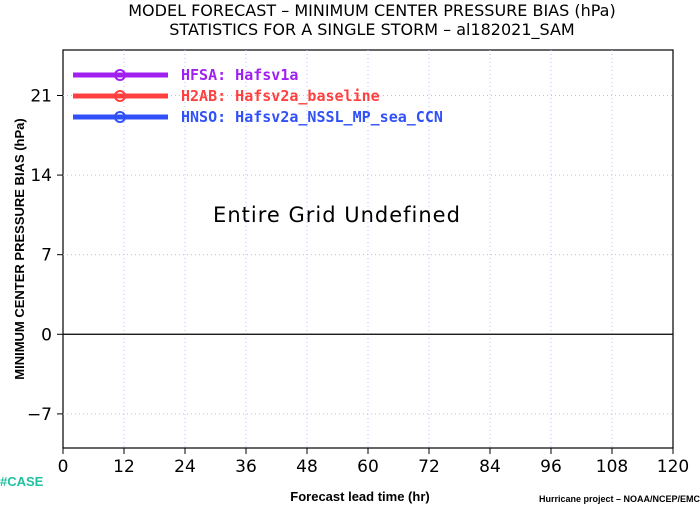  I want to click on x-tick-label: 108, so click(612, 467).